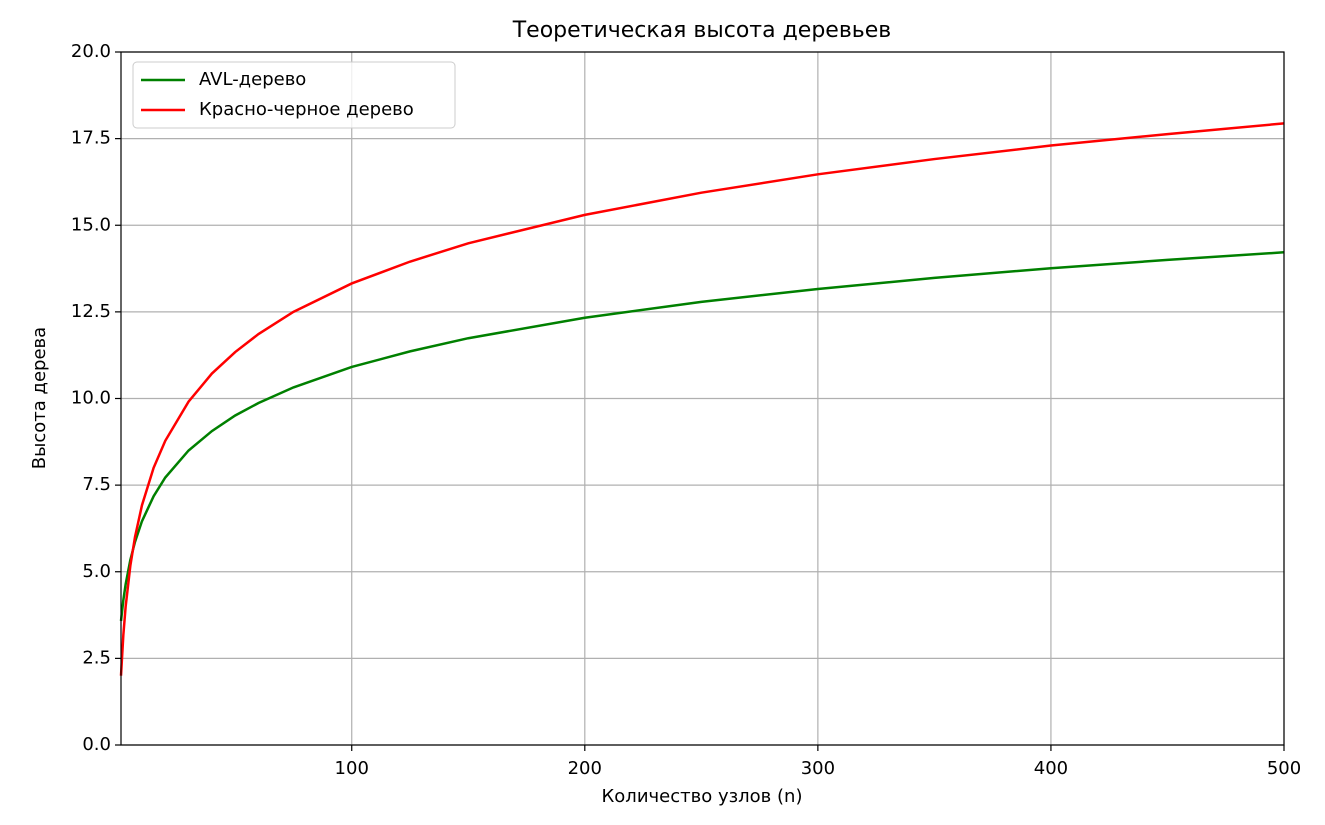 The height and width of the screenshot is (825, 1325). I want to click on y-tick-label: 15.0, so click(91, 224).